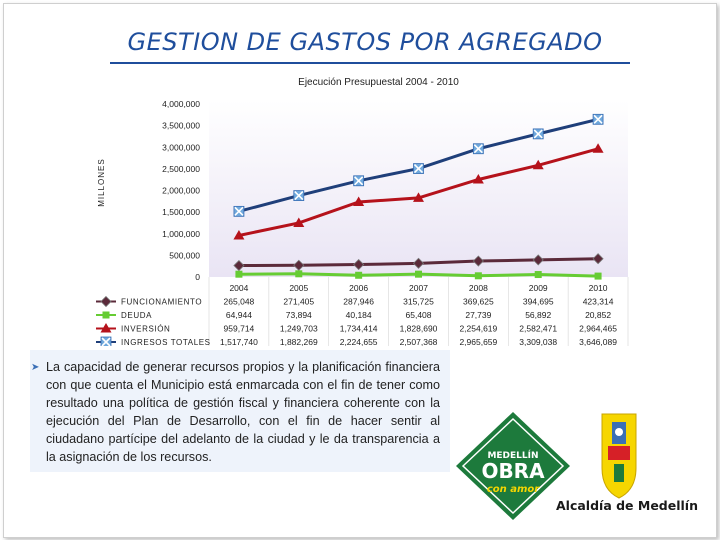 This screenshot has width=720, height=540. What do you see at coordinates (197, 277) in the screenshot?
I see `y-tick-label: 0` at bounding box center [197, 277].